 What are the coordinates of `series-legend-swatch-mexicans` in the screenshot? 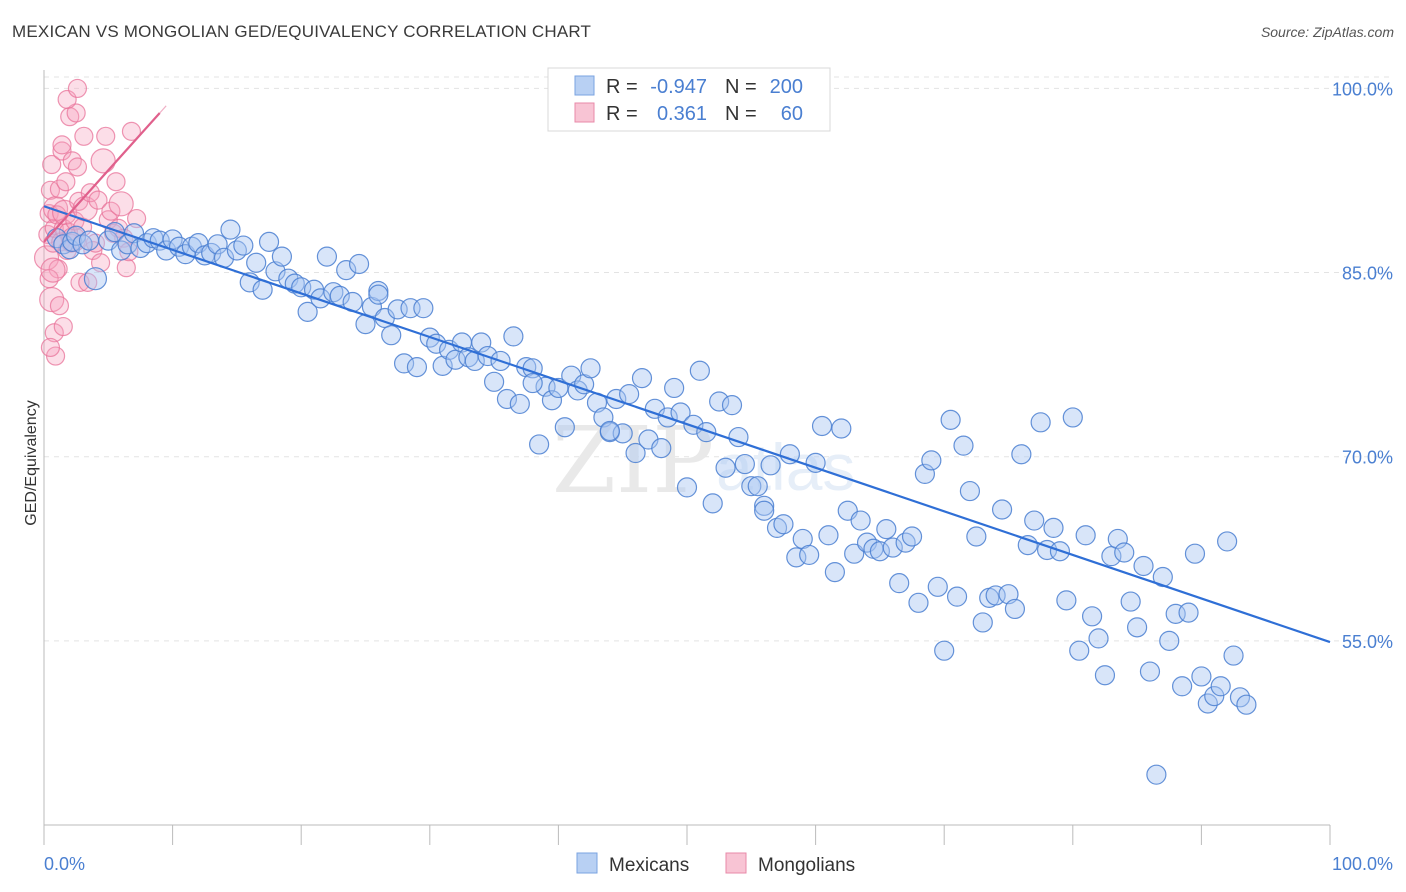 It's located at (587, 863).